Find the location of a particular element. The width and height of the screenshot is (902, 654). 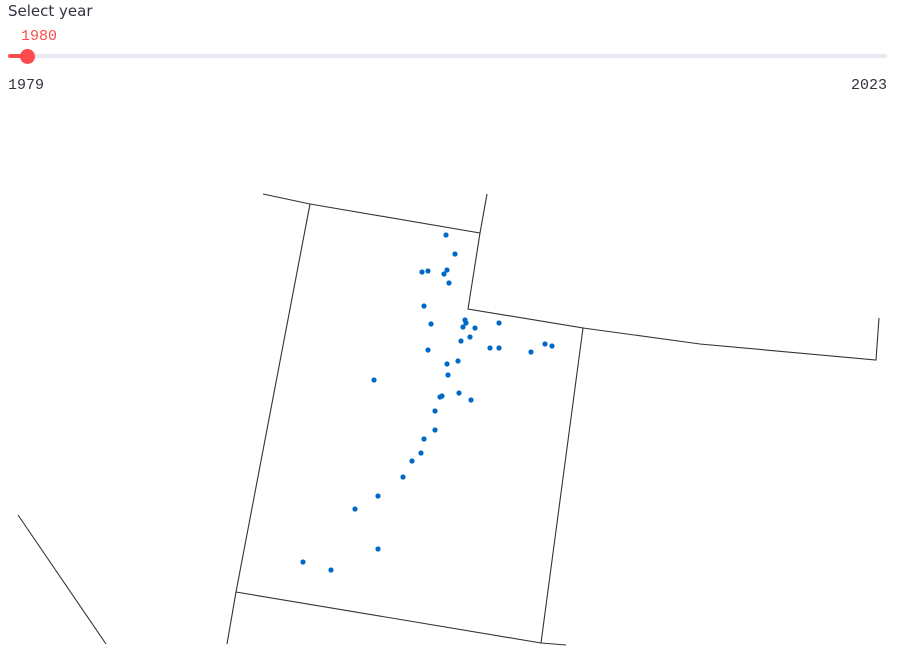

slider-fill is located at coordinates (18, 56).